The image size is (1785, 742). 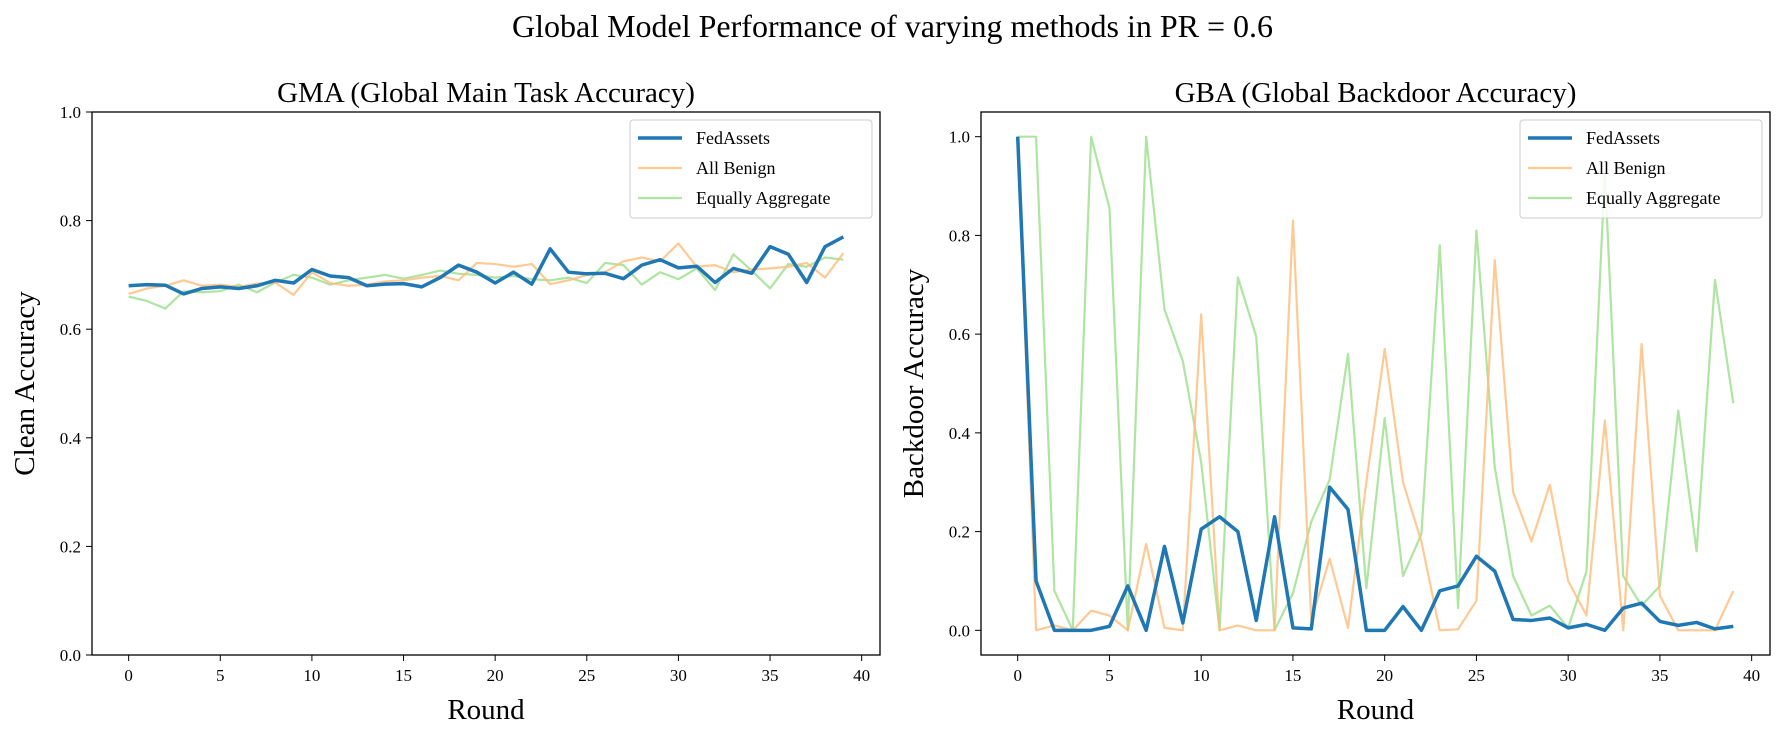 I want to click on series-line-fedassets, so click(x=486, y=265).